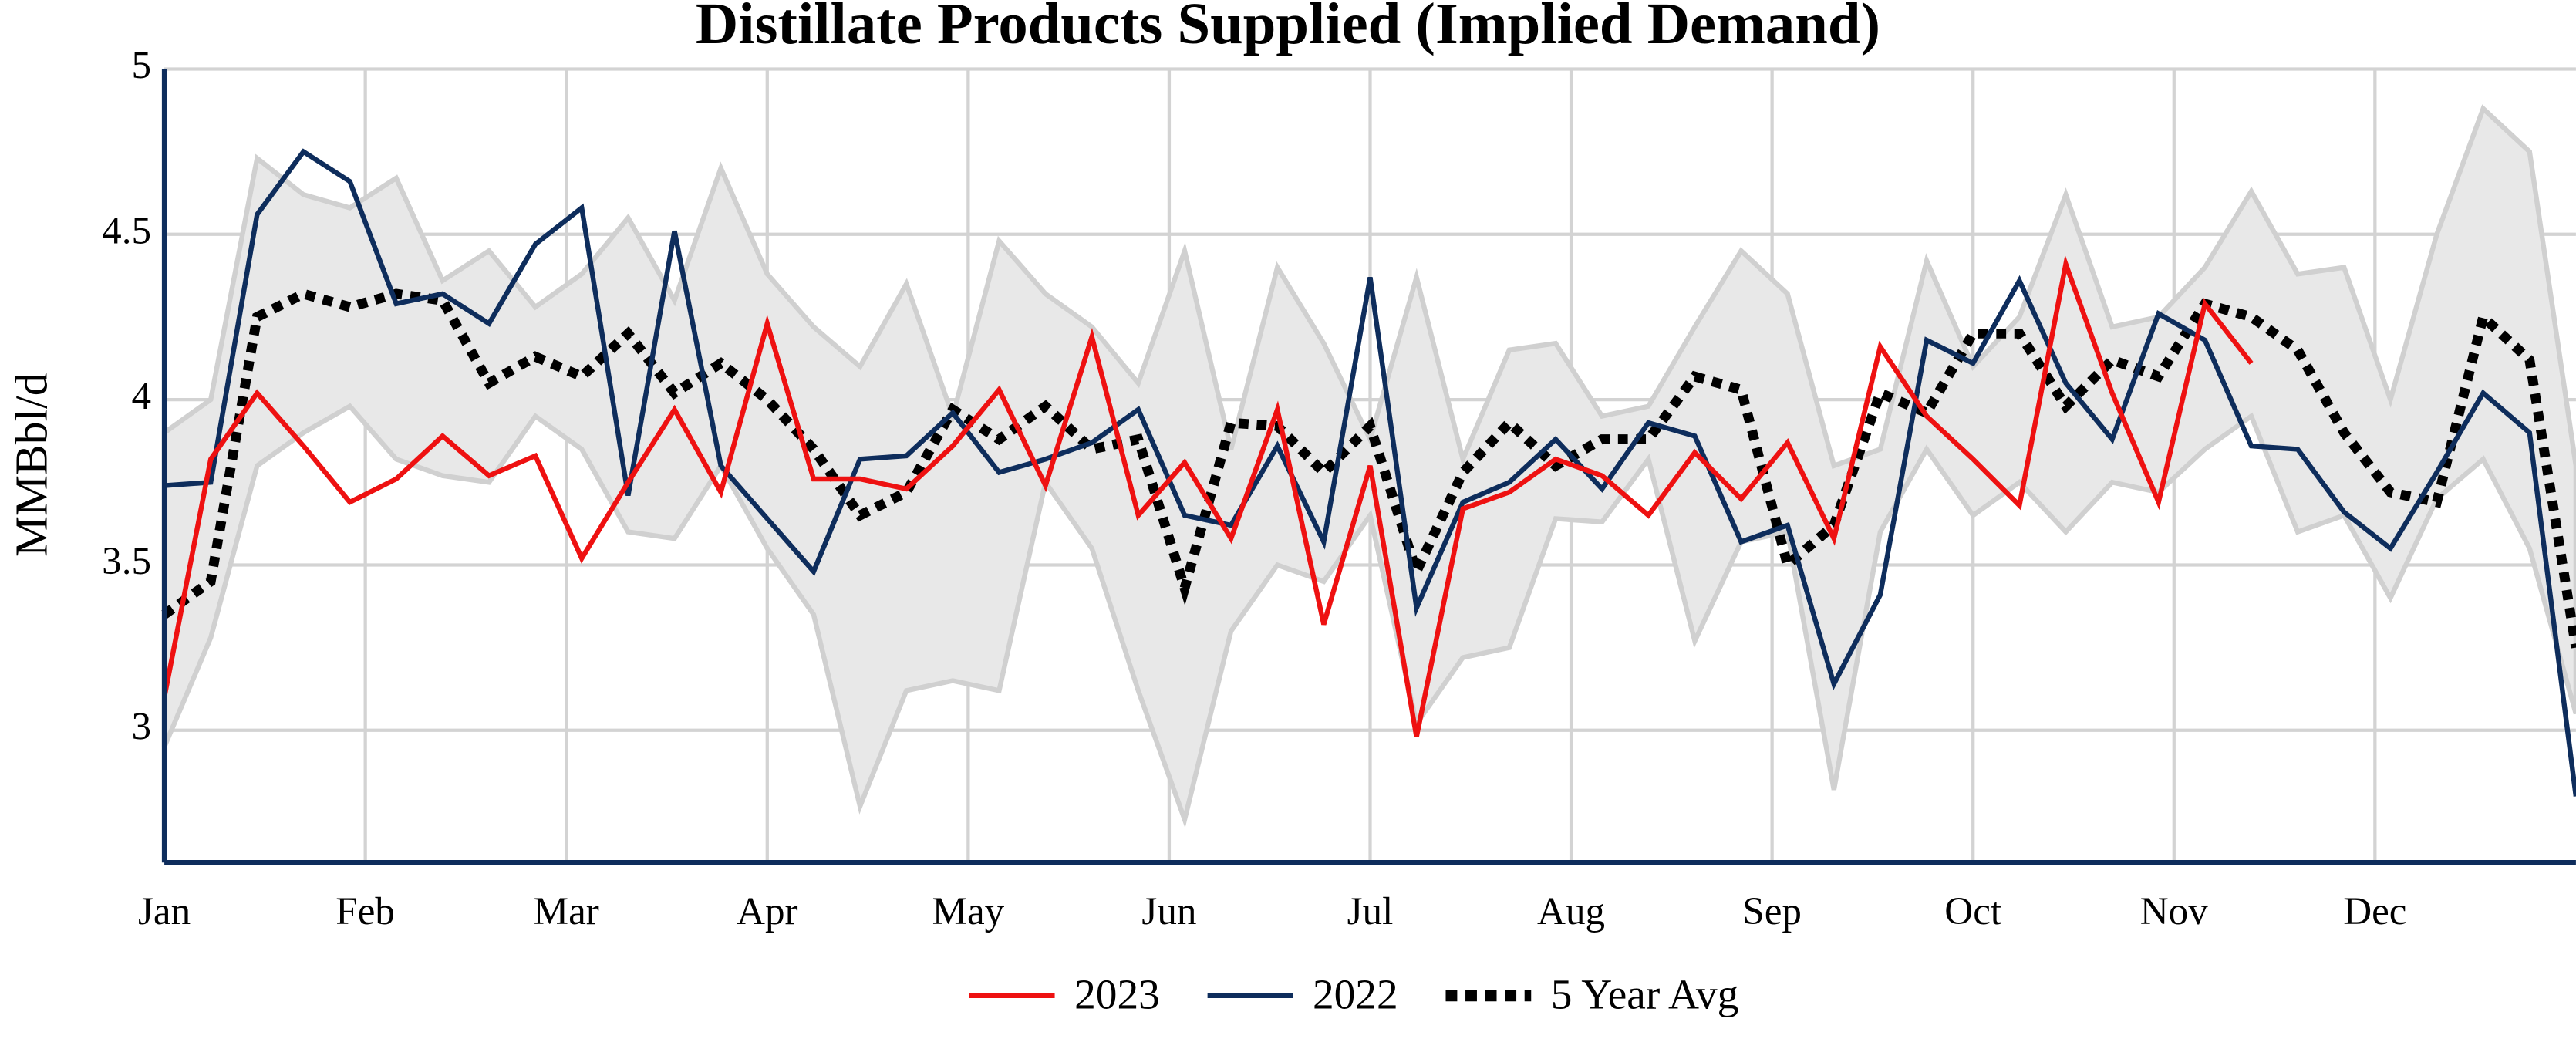  What do you see at coordinates (126, 561) in the screenshot?
I see `y-tick-label: 3.5` at bounding box center [126, 561].